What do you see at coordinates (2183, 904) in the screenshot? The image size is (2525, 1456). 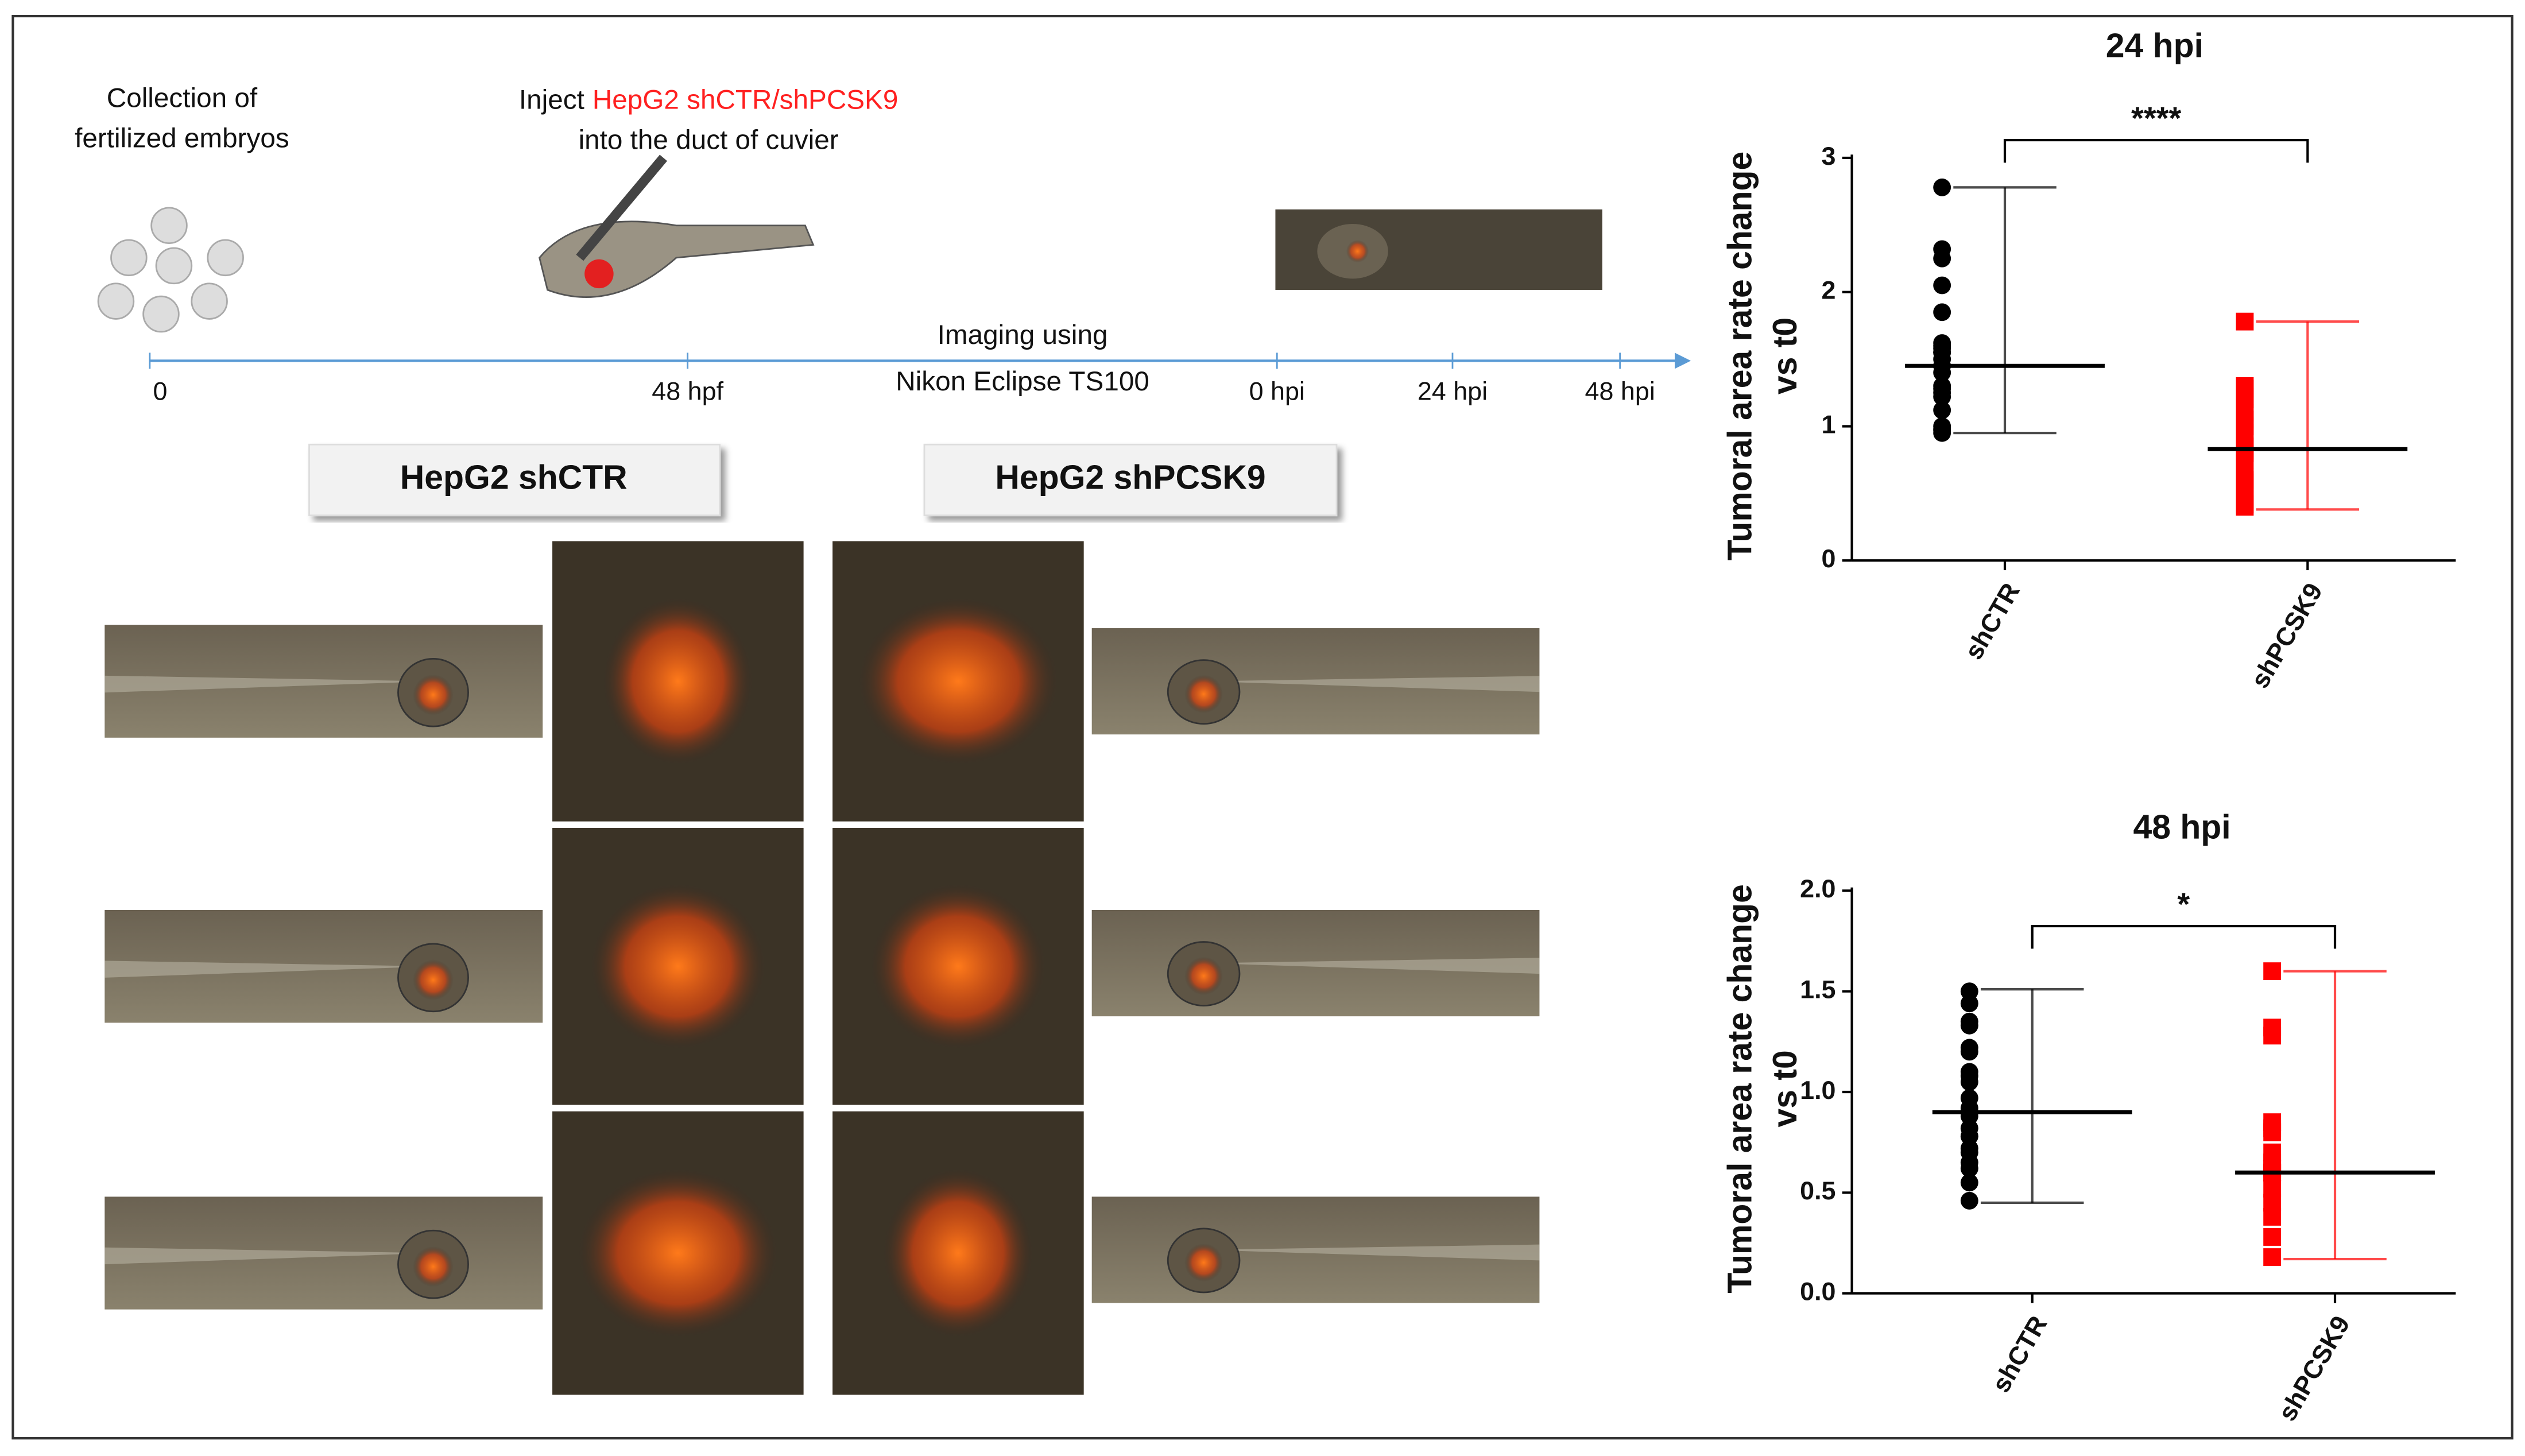 I see `significance-label: *` at bounding box center [2183, 904].